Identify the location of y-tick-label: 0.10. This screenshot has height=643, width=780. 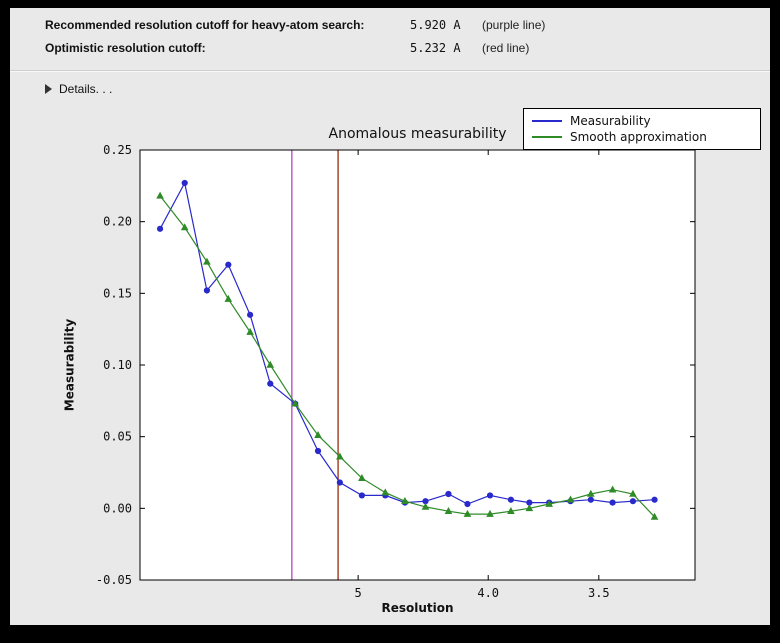
(117, 365).